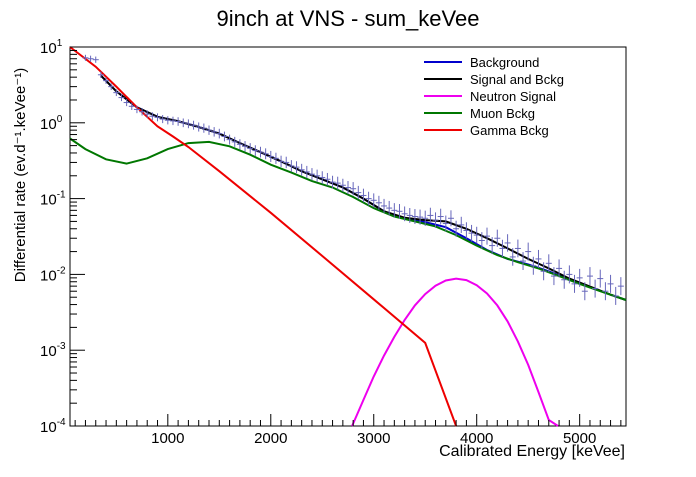 The width and height of the screenshot is (696, 477). I want to click on x-axis-ticks: 1000 2000 3000 4000 5000, so click(348, 430).